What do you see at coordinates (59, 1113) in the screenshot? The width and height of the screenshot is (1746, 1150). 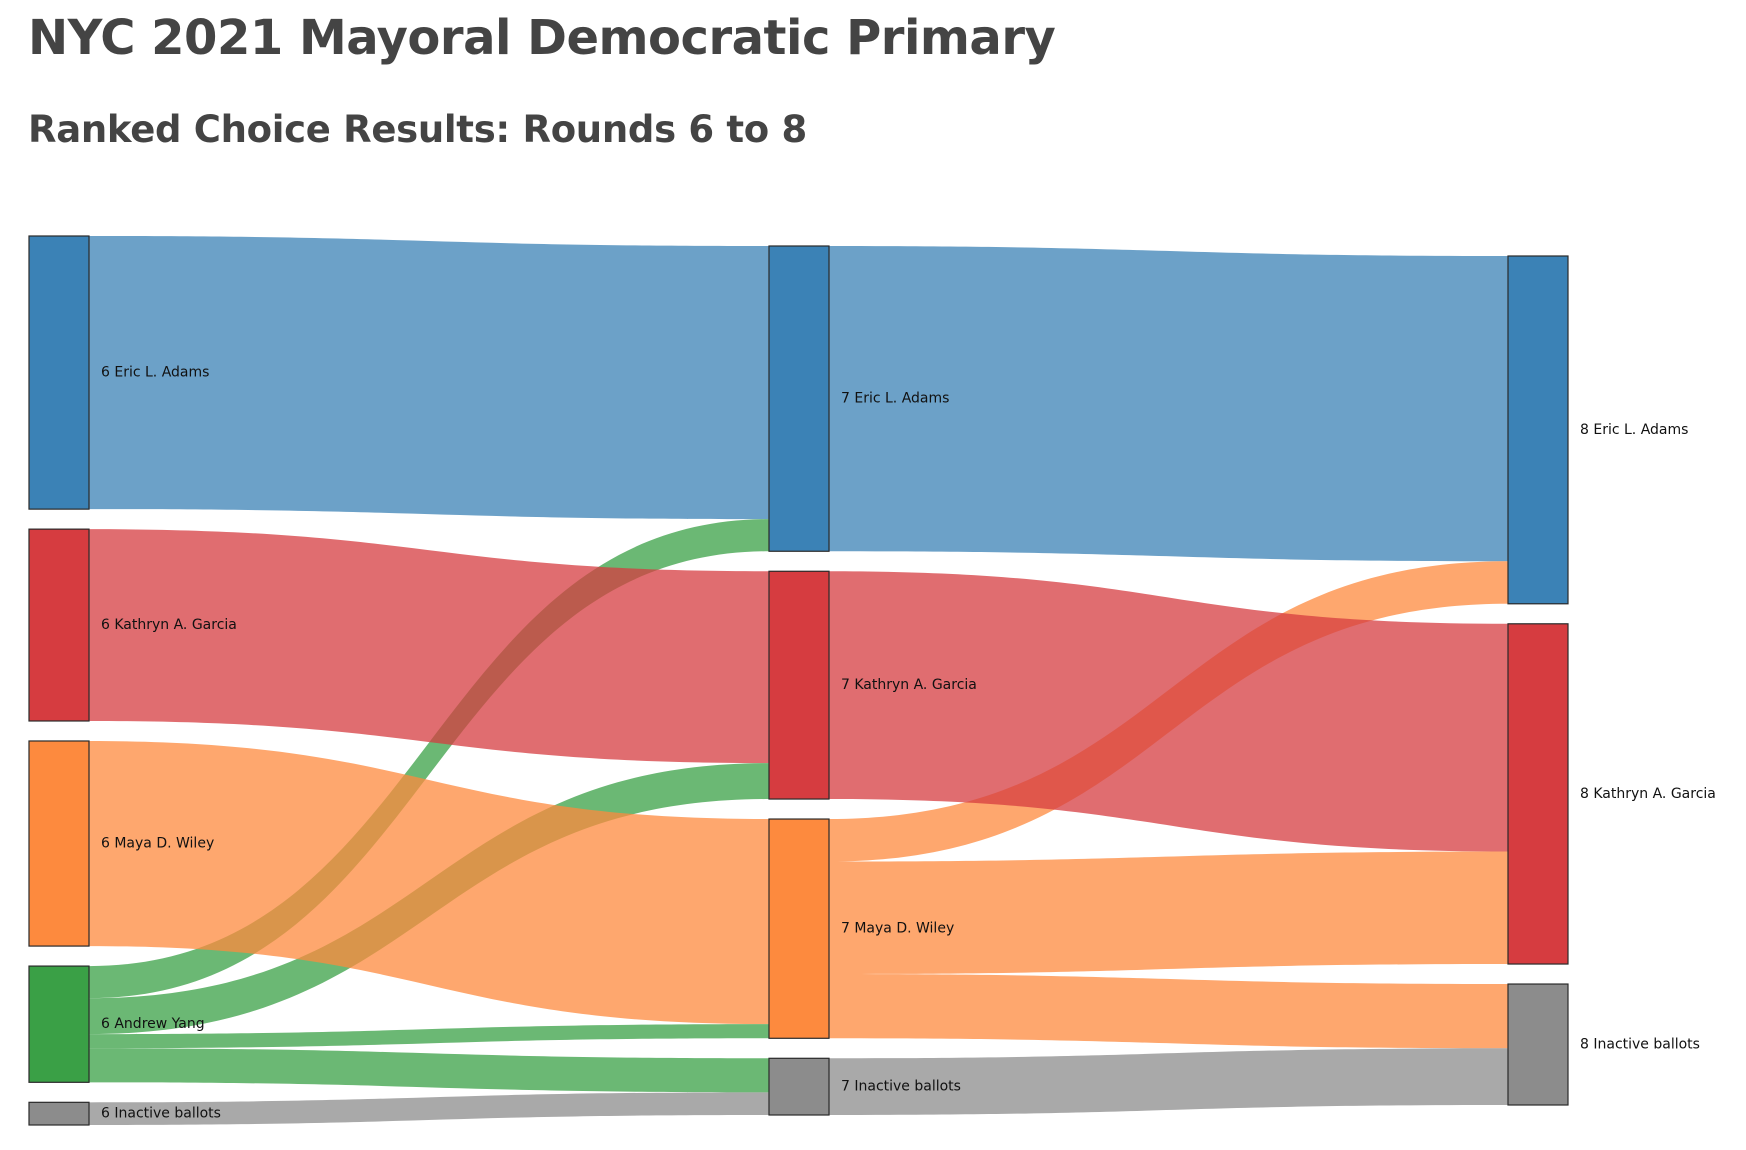 I see `node-6-inactive-ballots` at bounding box center [59, 1113].